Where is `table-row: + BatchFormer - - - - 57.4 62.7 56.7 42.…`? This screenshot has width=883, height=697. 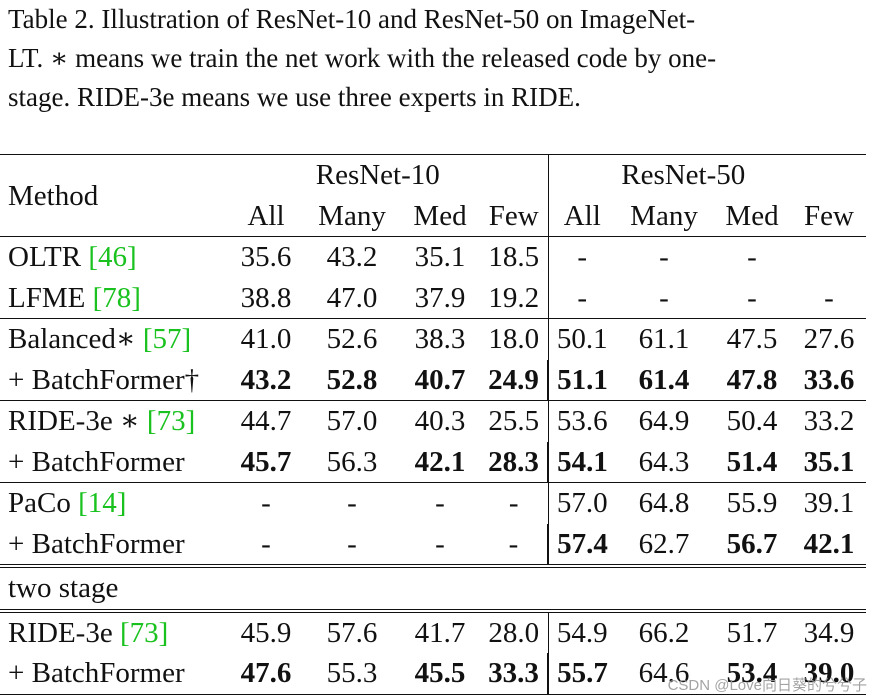 table-row: + BatchFormer - - - - 57.4 62.7 56.7 42.… is located at coordinates (433, 544).